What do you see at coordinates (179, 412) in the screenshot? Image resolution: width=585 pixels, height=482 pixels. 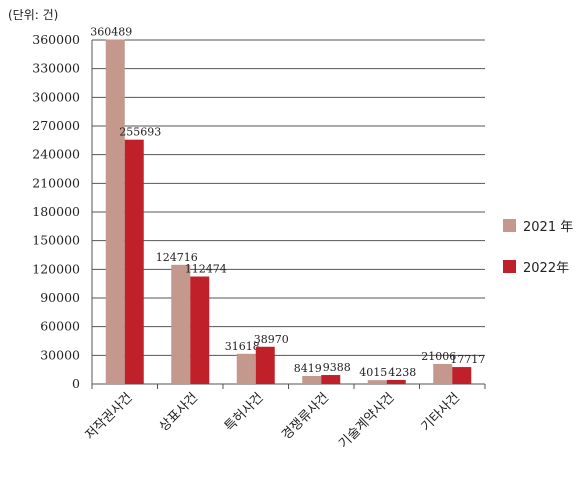 I see `x-tick-label: 상표사건` at bounding box center [179, 412].